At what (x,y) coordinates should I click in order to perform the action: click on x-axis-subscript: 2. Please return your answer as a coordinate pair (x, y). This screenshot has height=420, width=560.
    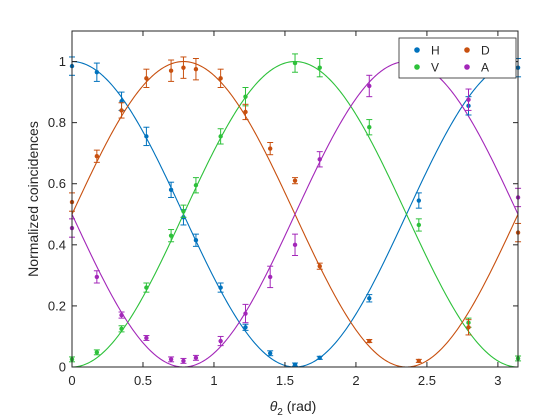
    Looking at the image, I should click on (280, 412).